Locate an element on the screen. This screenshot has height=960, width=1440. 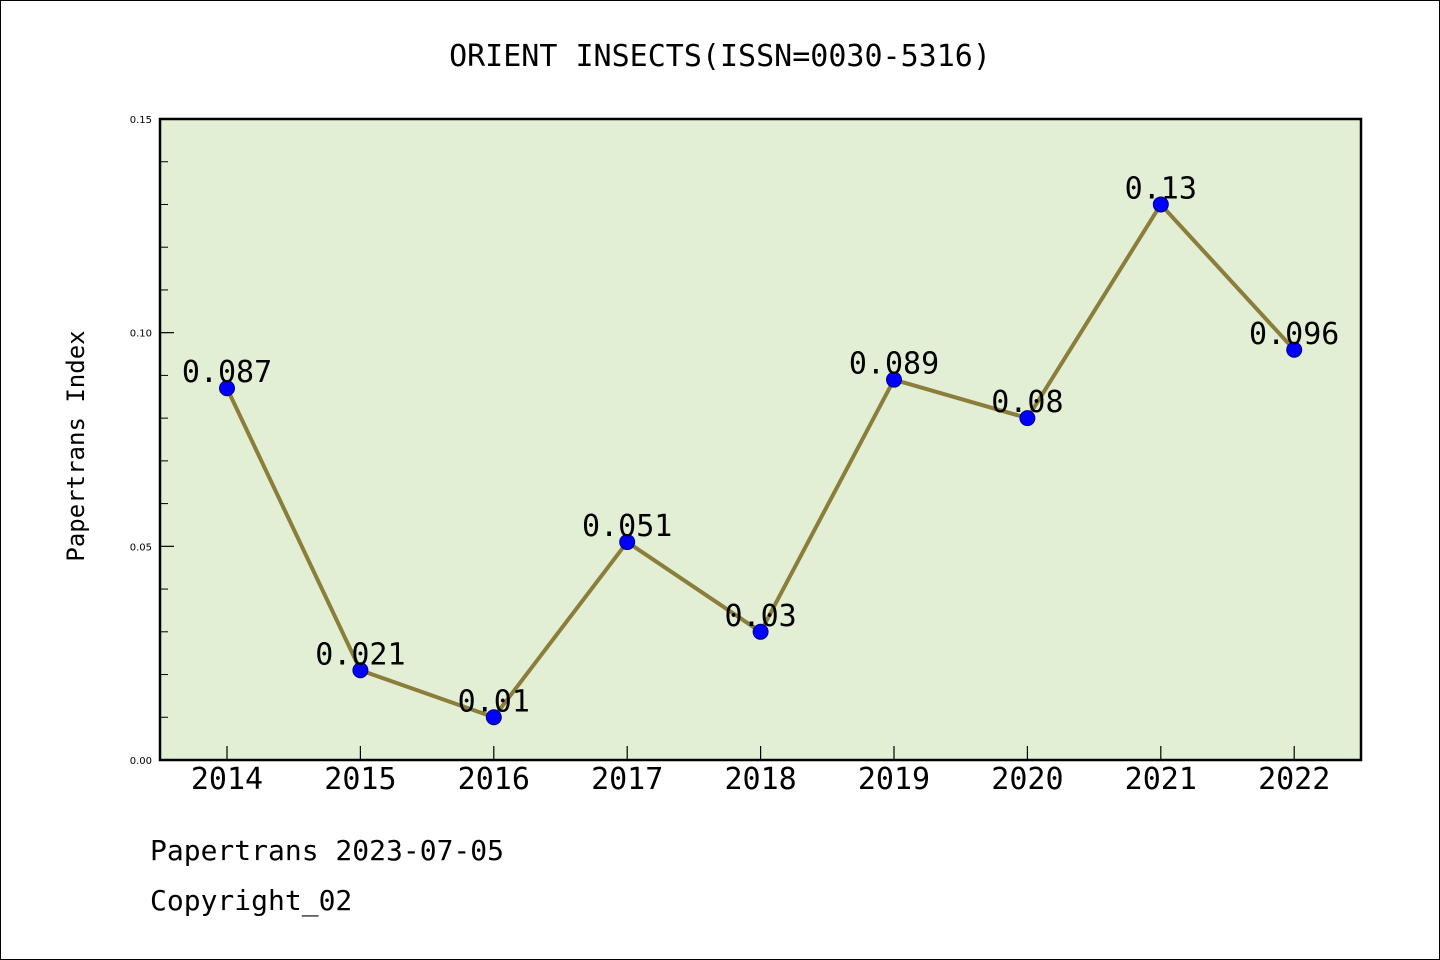
y-axis-label: Papertrans Index is located at coordinates (76, 445).